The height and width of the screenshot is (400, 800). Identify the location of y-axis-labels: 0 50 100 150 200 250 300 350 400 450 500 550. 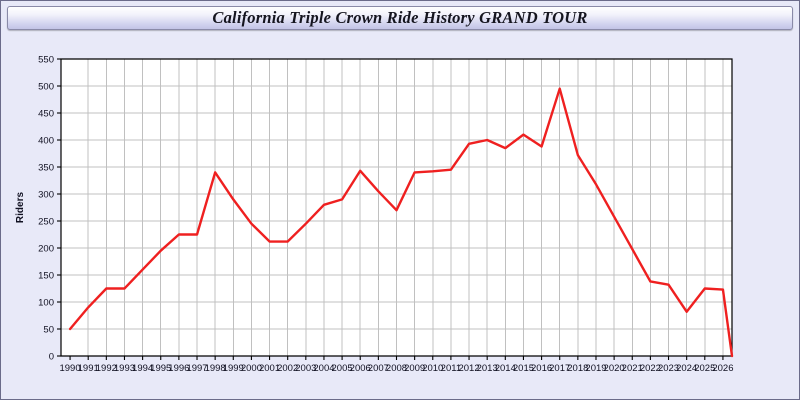
(46, 209).